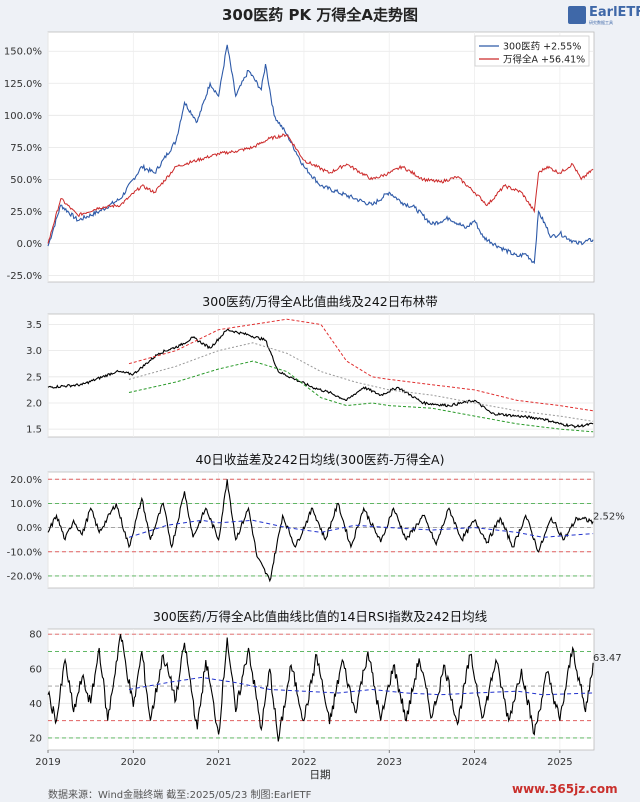  What do you see at coordinates (218, 762) in the screenshot?
I see `x-tick-label: 2021` at bounding box center [218, 762].